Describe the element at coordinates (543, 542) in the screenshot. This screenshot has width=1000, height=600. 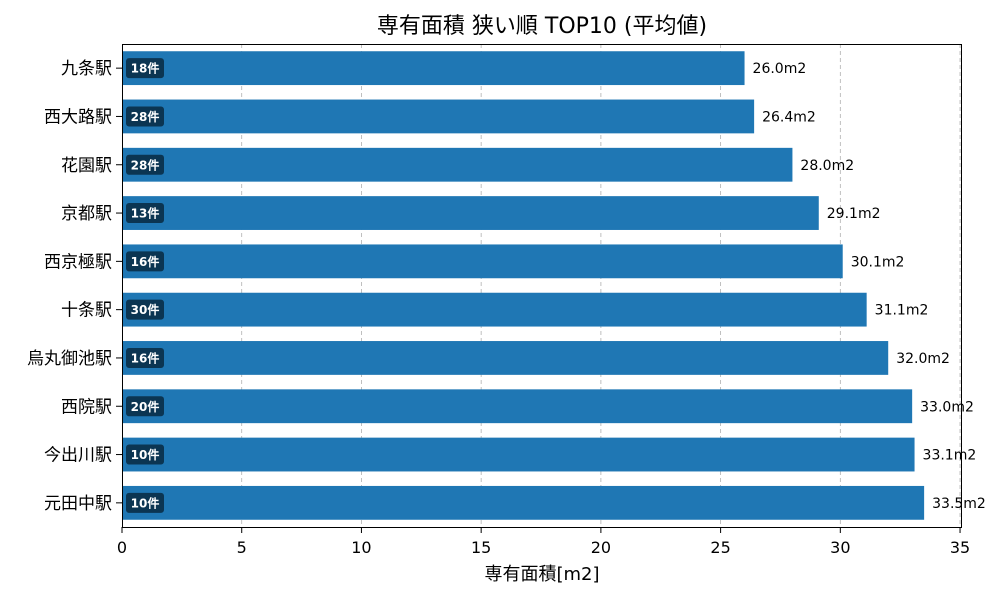
I see `x-axis: 0 5 10 15 20 25 30 35` at that location.